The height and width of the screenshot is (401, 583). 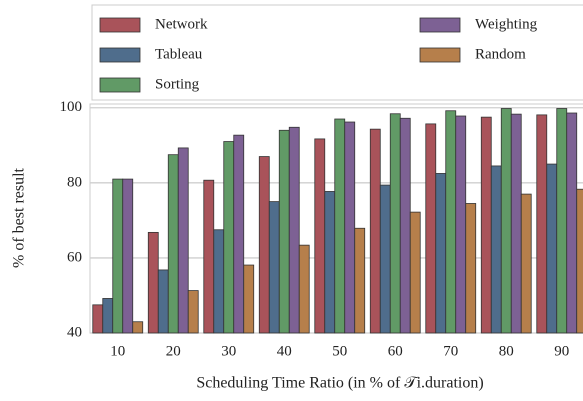 What do you see at coordinates (117, 351) in the screenshot?
I see `x-tick-label: 10` at bounding box center [117, 351].